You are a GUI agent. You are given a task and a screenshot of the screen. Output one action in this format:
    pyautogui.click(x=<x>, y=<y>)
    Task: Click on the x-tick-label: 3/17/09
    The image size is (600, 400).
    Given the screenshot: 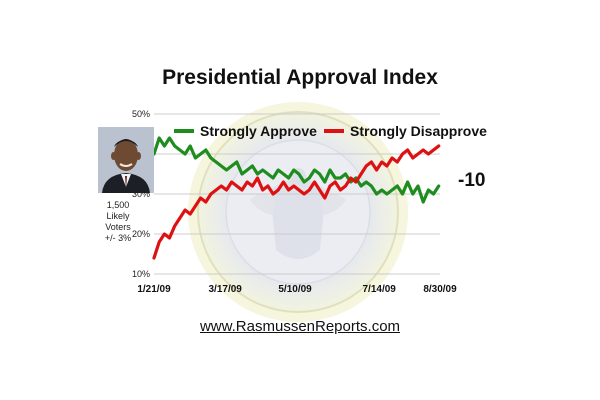 What is the action you would take?
    pyautogui.click(x=225, y=289)
    